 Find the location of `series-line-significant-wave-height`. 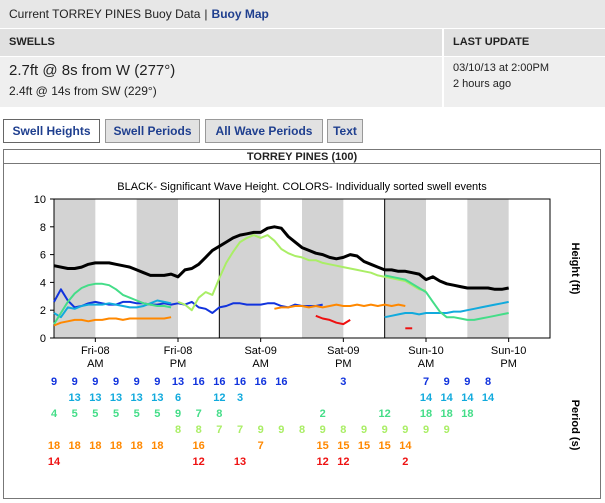

series-line-significant-wave-height is located at coordinates (281, 258).